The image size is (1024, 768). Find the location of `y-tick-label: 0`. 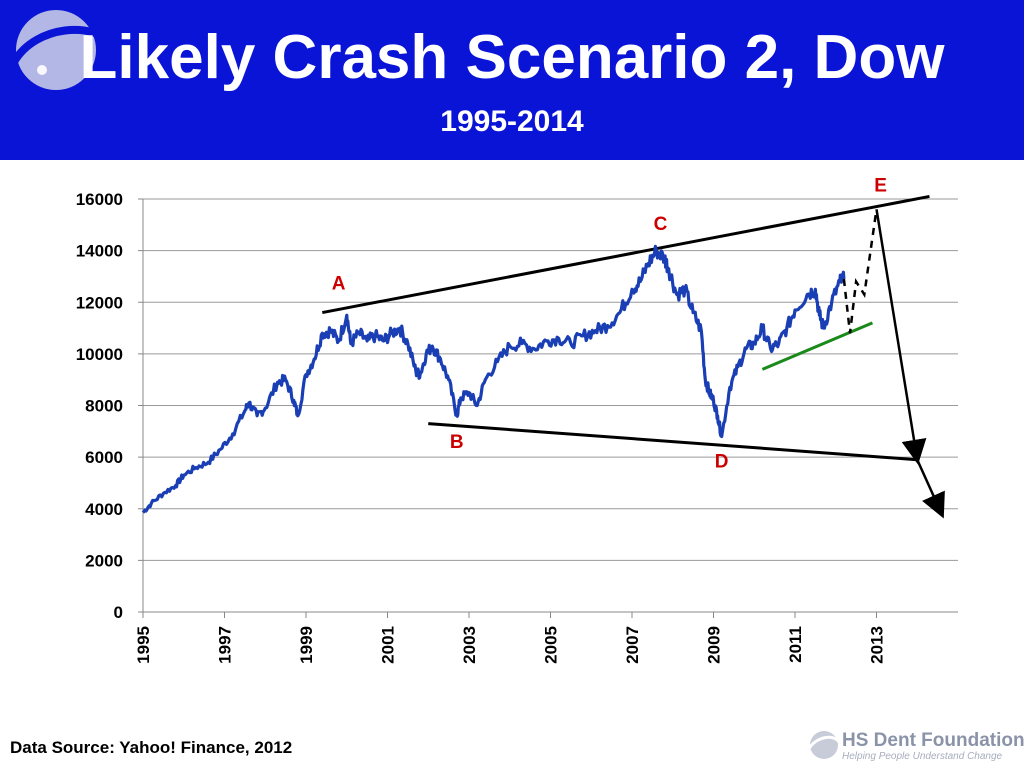

y-tick-label: 0 is located at coordinates (118, 612).